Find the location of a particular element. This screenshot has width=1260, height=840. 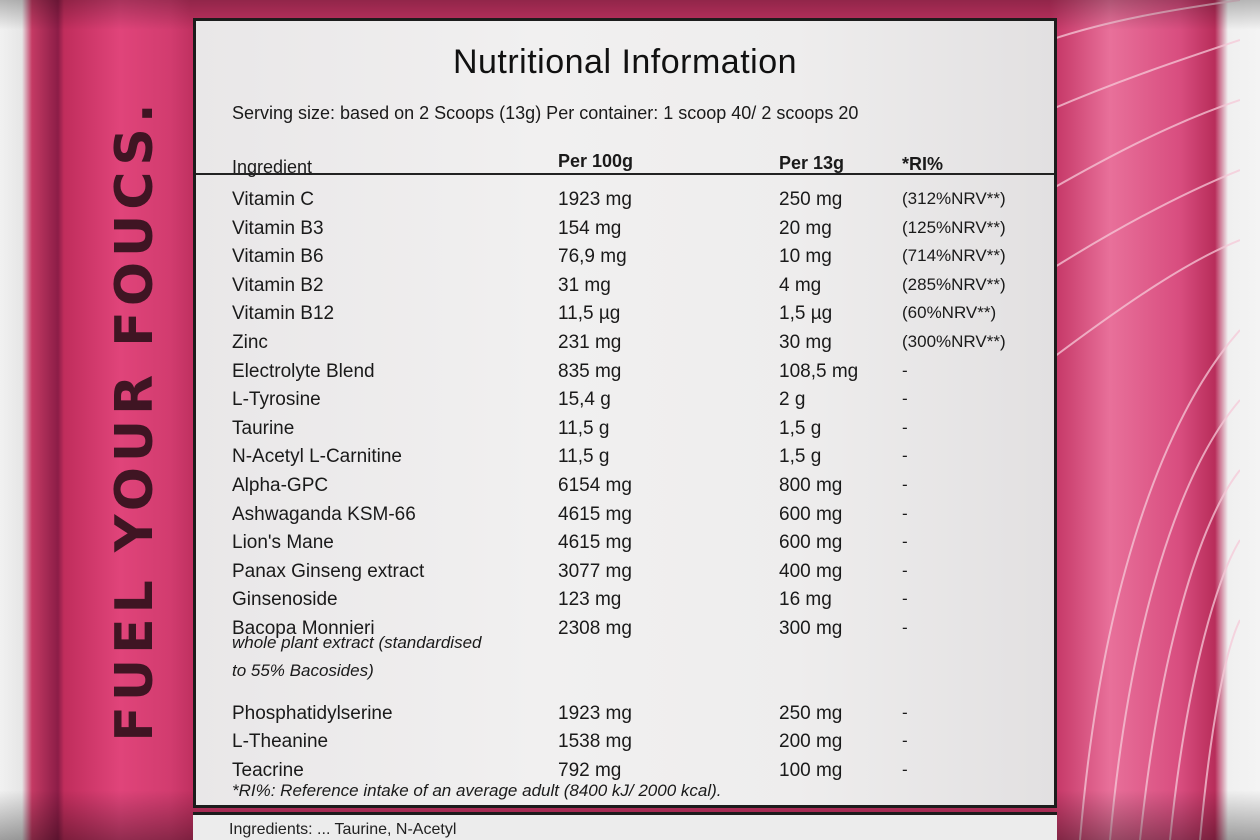

nutrient-row: Phosphatidylserine 1923 mg 250 mg - is located at coordinates (625, 717).